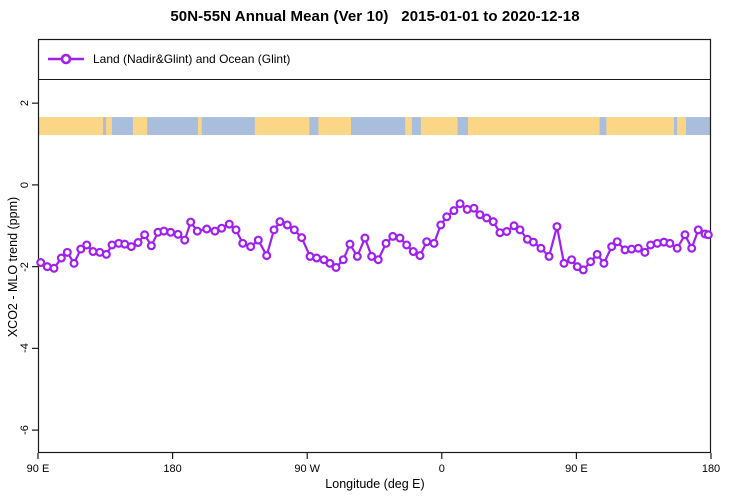 The width and height of the screenshot is (750, 500). Describe the element at coordinates (13, 267) in the screenshot. I see `y-axis-title: XCO2 - MLO trend (ppm)` at that location.